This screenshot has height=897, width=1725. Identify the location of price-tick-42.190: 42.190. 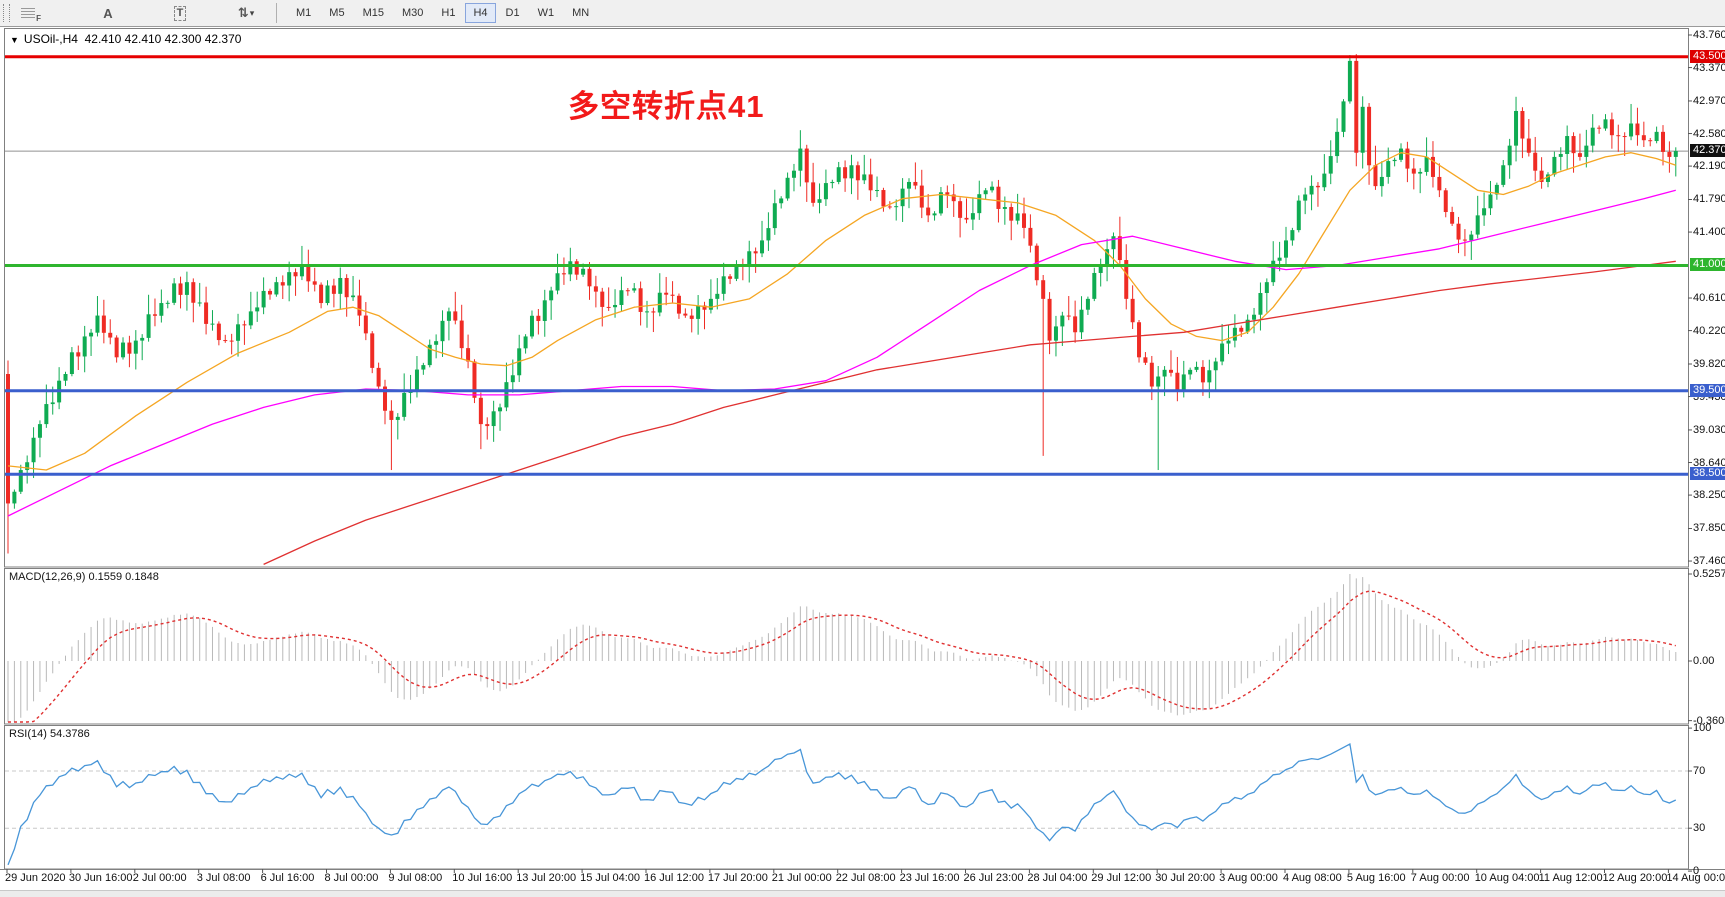
(1709, 166).